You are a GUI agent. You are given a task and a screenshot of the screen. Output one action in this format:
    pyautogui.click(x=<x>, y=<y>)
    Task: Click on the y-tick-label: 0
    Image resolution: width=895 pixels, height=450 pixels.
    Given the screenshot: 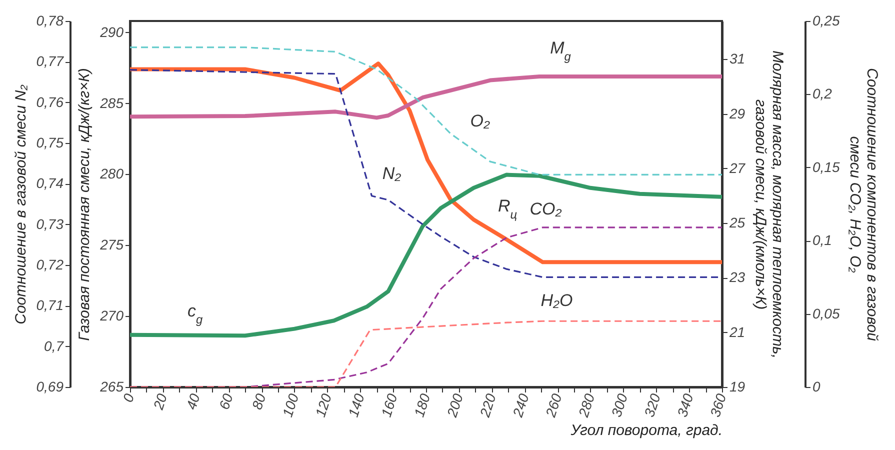 What is the action you would take?
    pyautogui.click(x=816, y=386)
    